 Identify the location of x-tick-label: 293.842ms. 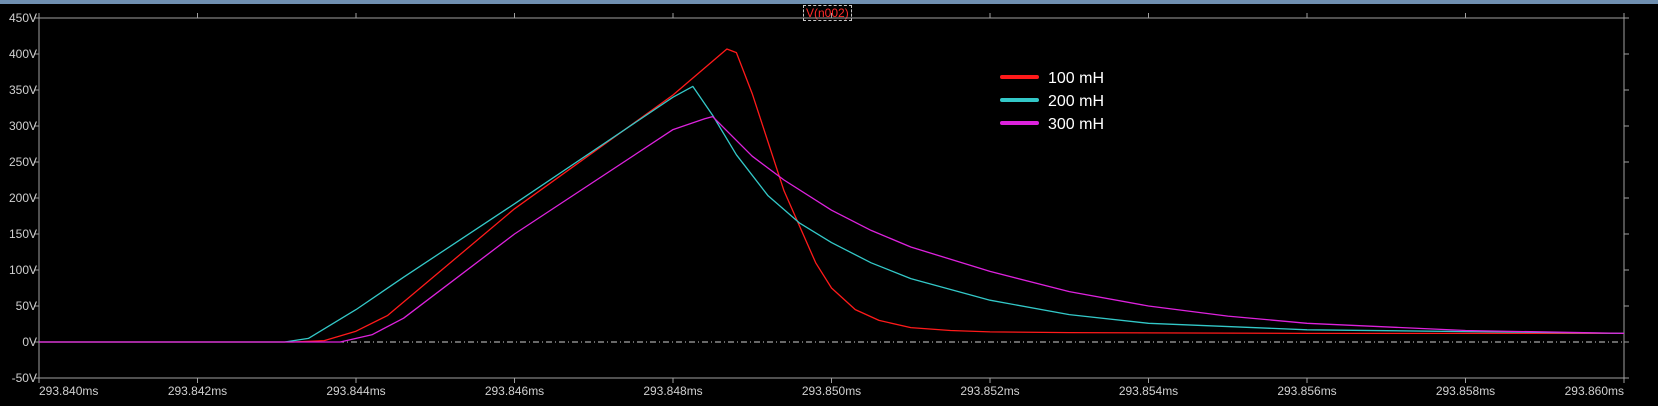
(197, 391).